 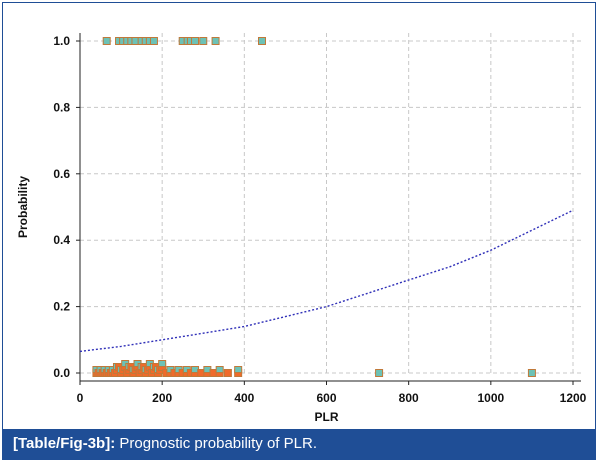 I want to click on y-tick-label: 0.8, so click(x=61, y=107).